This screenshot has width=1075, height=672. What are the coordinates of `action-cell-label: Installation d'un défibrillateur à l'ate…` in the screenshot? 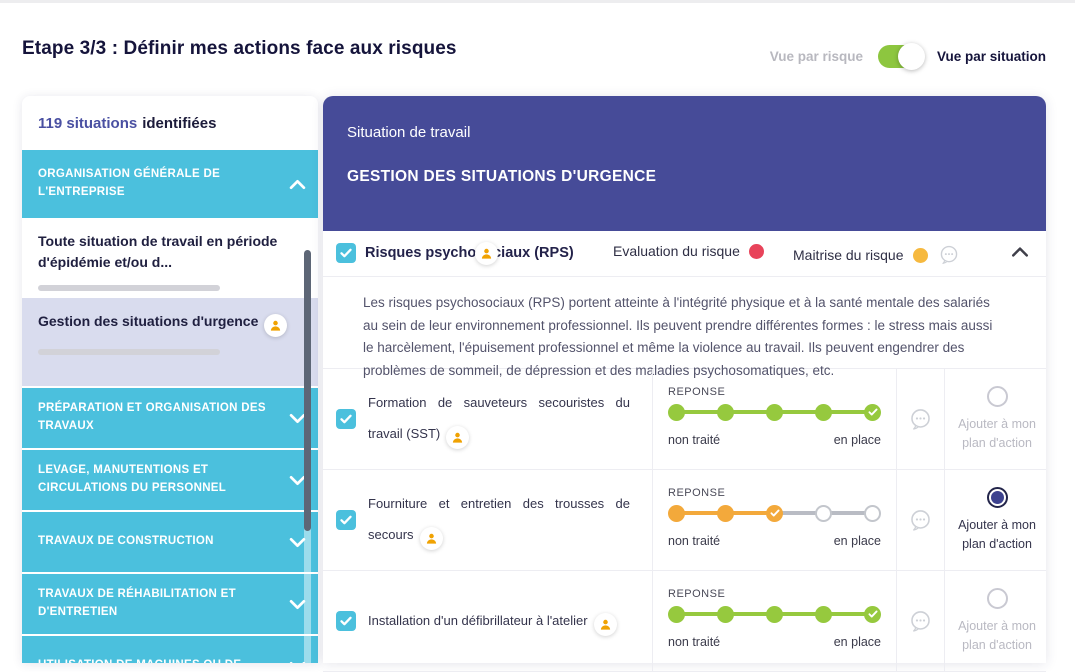 It's located at (488, 621).